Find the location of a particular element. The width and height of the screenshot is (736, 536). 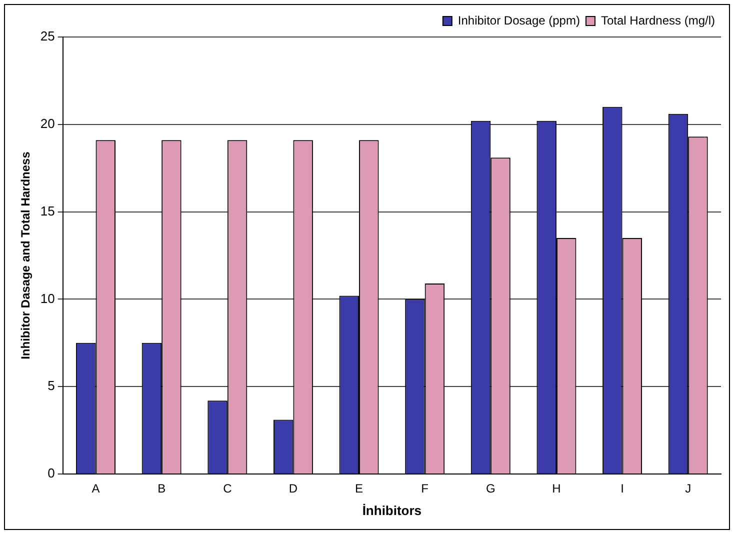

y-tick-label: 10 is located at coordinates (47, 298).